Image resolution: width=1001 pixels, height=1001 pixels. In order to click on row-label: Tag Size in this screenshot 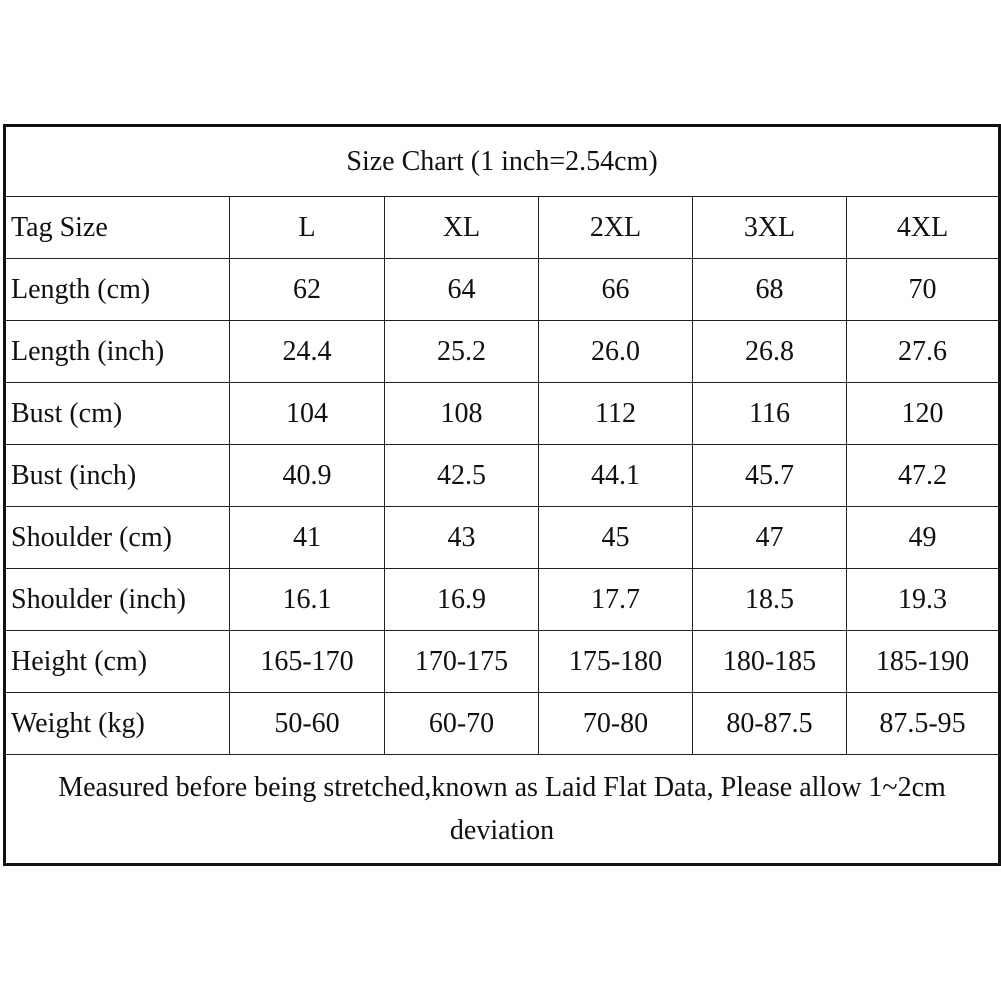, I will do `click(117, 227)`.